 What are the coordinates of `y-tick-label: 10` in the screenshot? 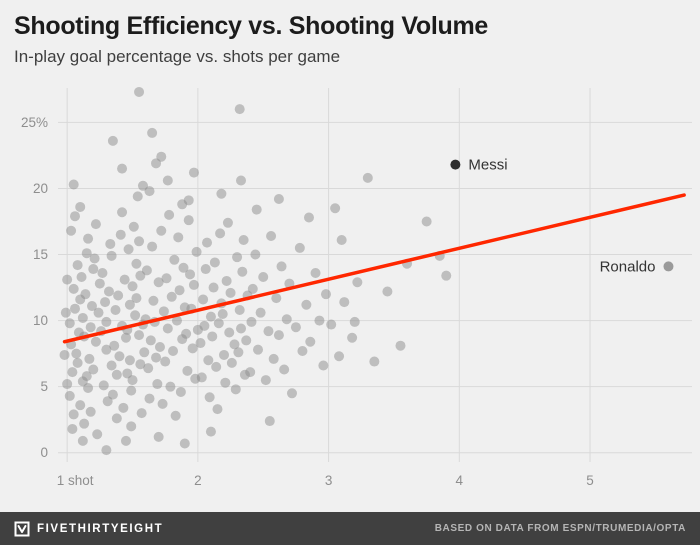 It's located at (40, 320).